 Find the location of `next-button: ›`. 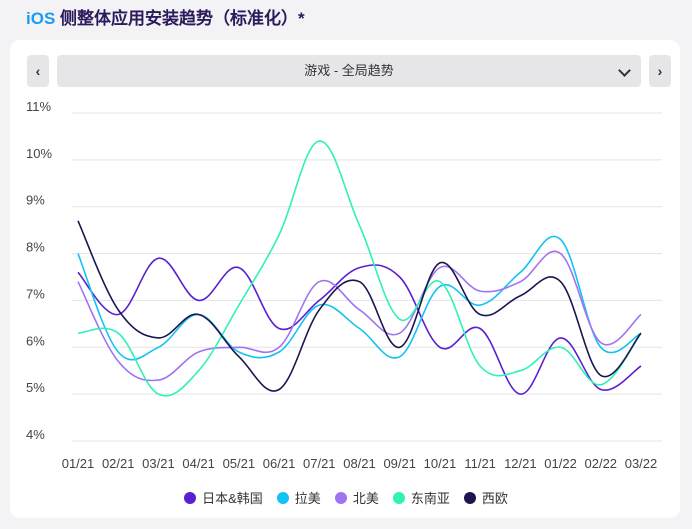

next-button: › is located at coordinates (660, 71).